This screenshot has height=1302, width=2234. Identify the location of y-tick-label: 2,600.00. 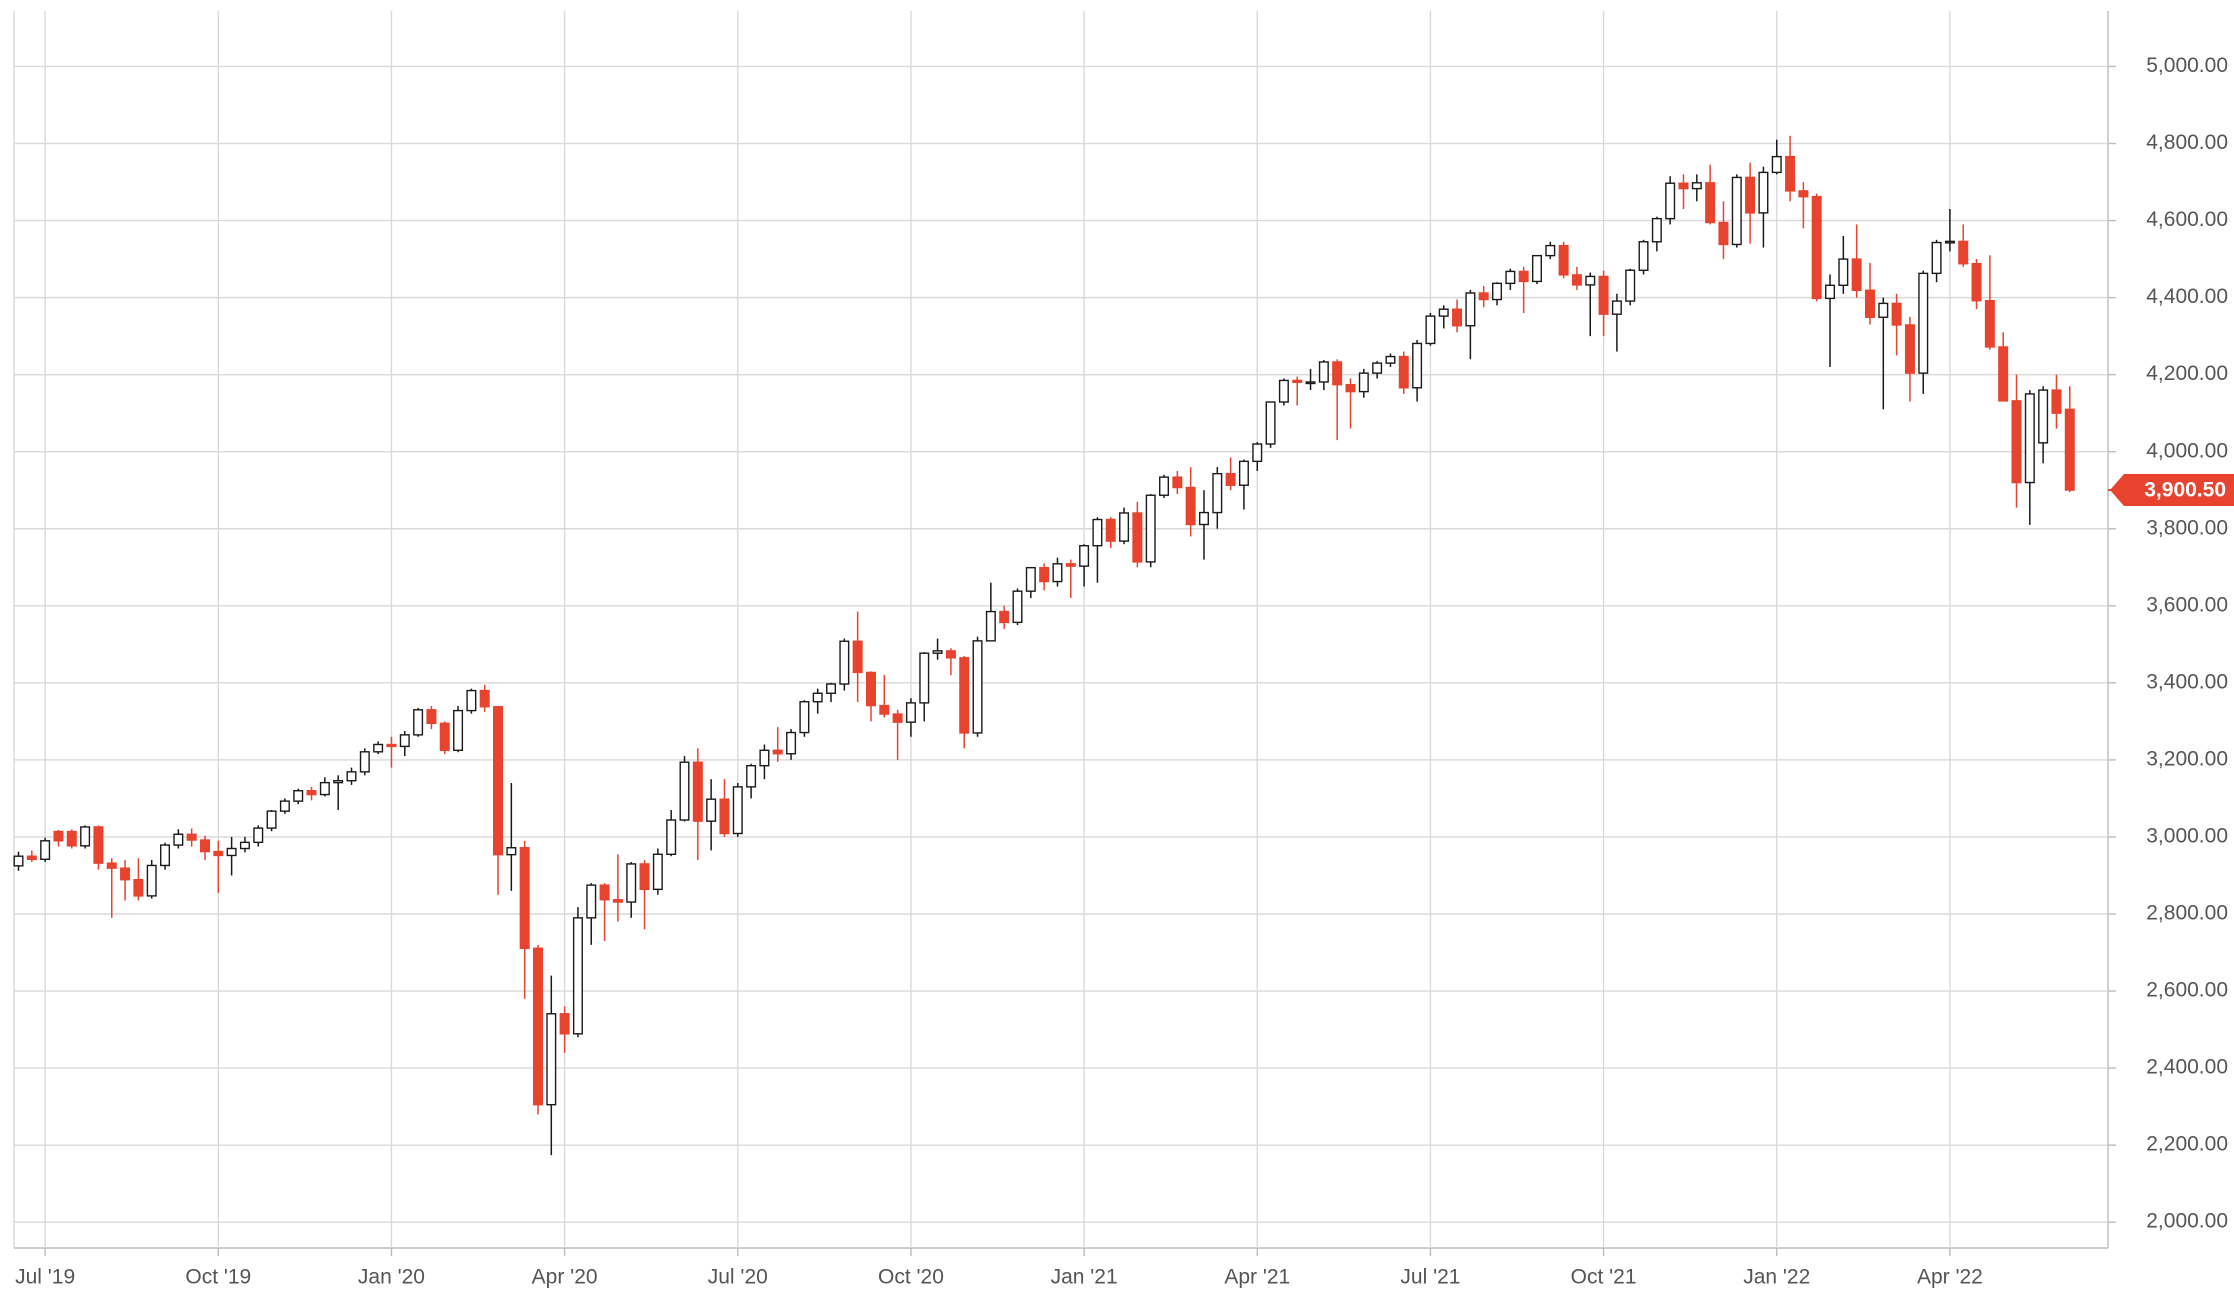
(2187, 990).